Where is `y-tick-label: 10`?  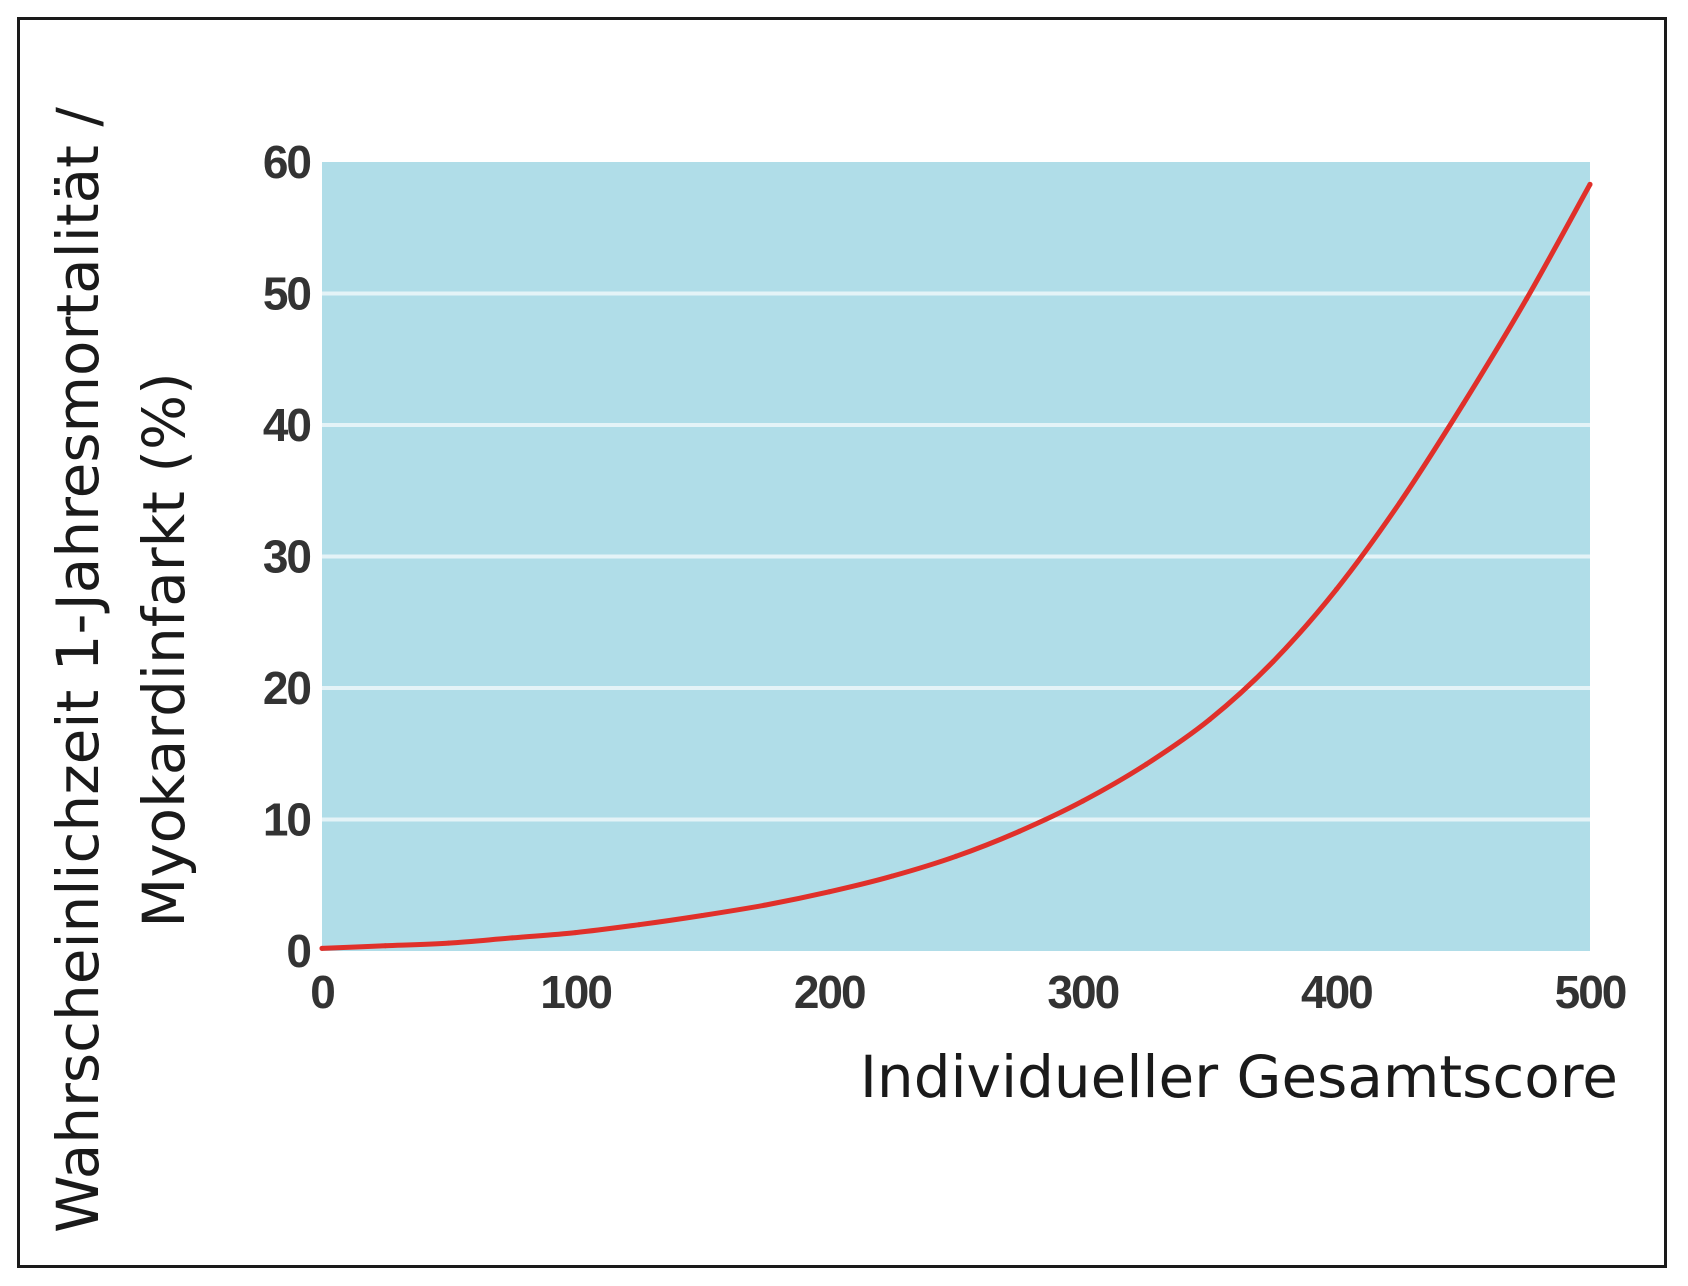
y-tick-label: 10 is located at coordinates (287, 820).